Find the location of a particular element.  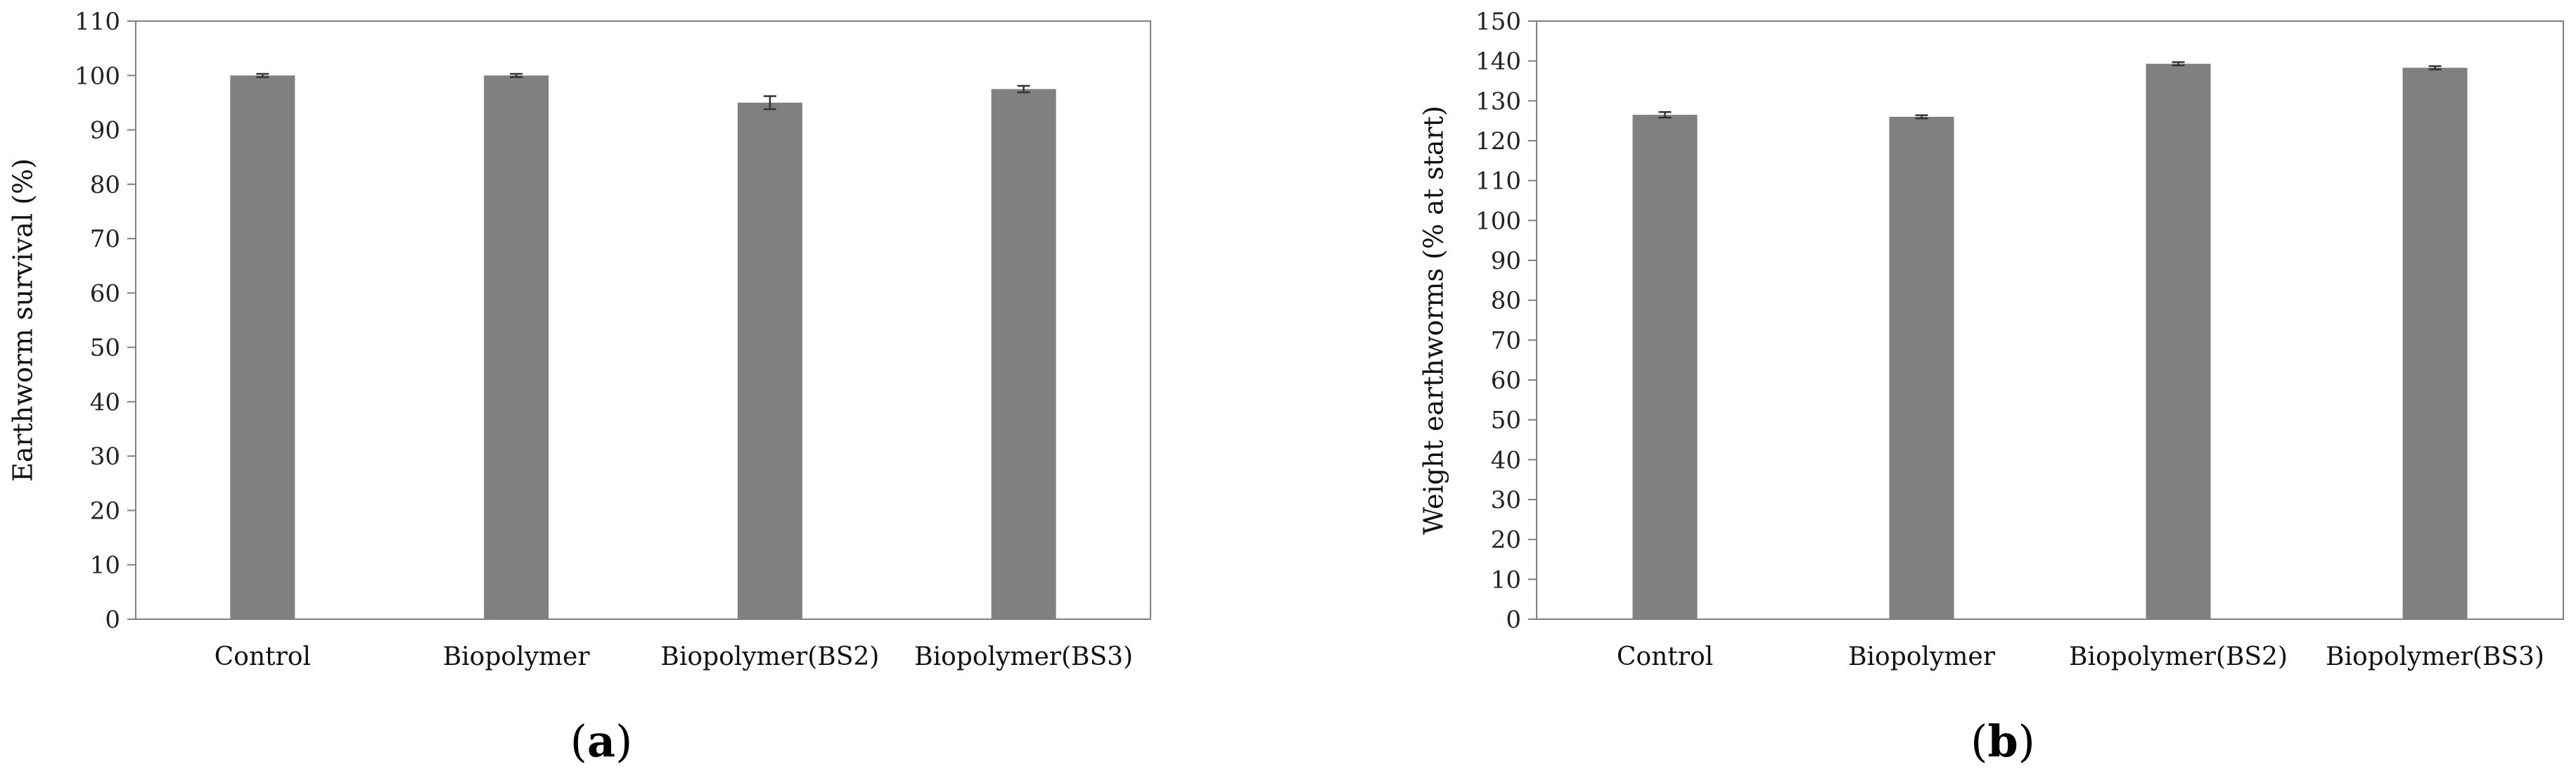

y-tick-label: 130 is located at coordinates (1498, 101).